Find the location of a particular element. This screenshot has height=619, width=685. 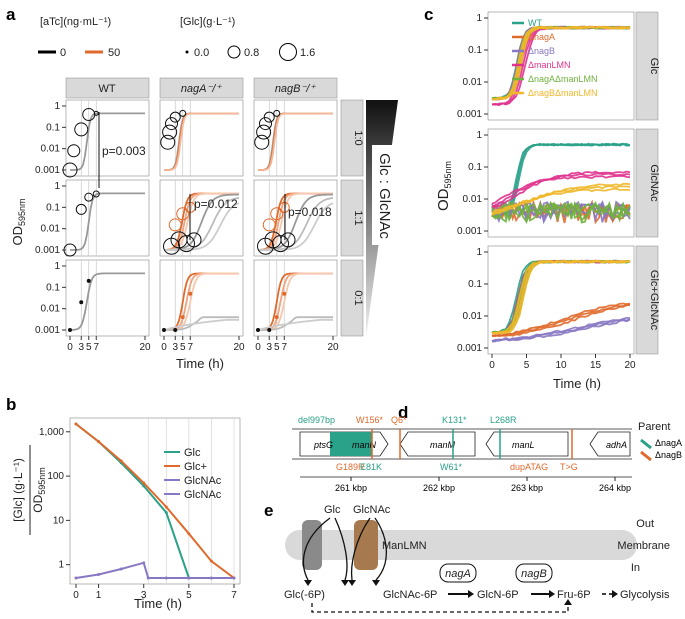

strip-col-nagb-label: nagB⁻/⁺ is located at coordinates (296, 89).